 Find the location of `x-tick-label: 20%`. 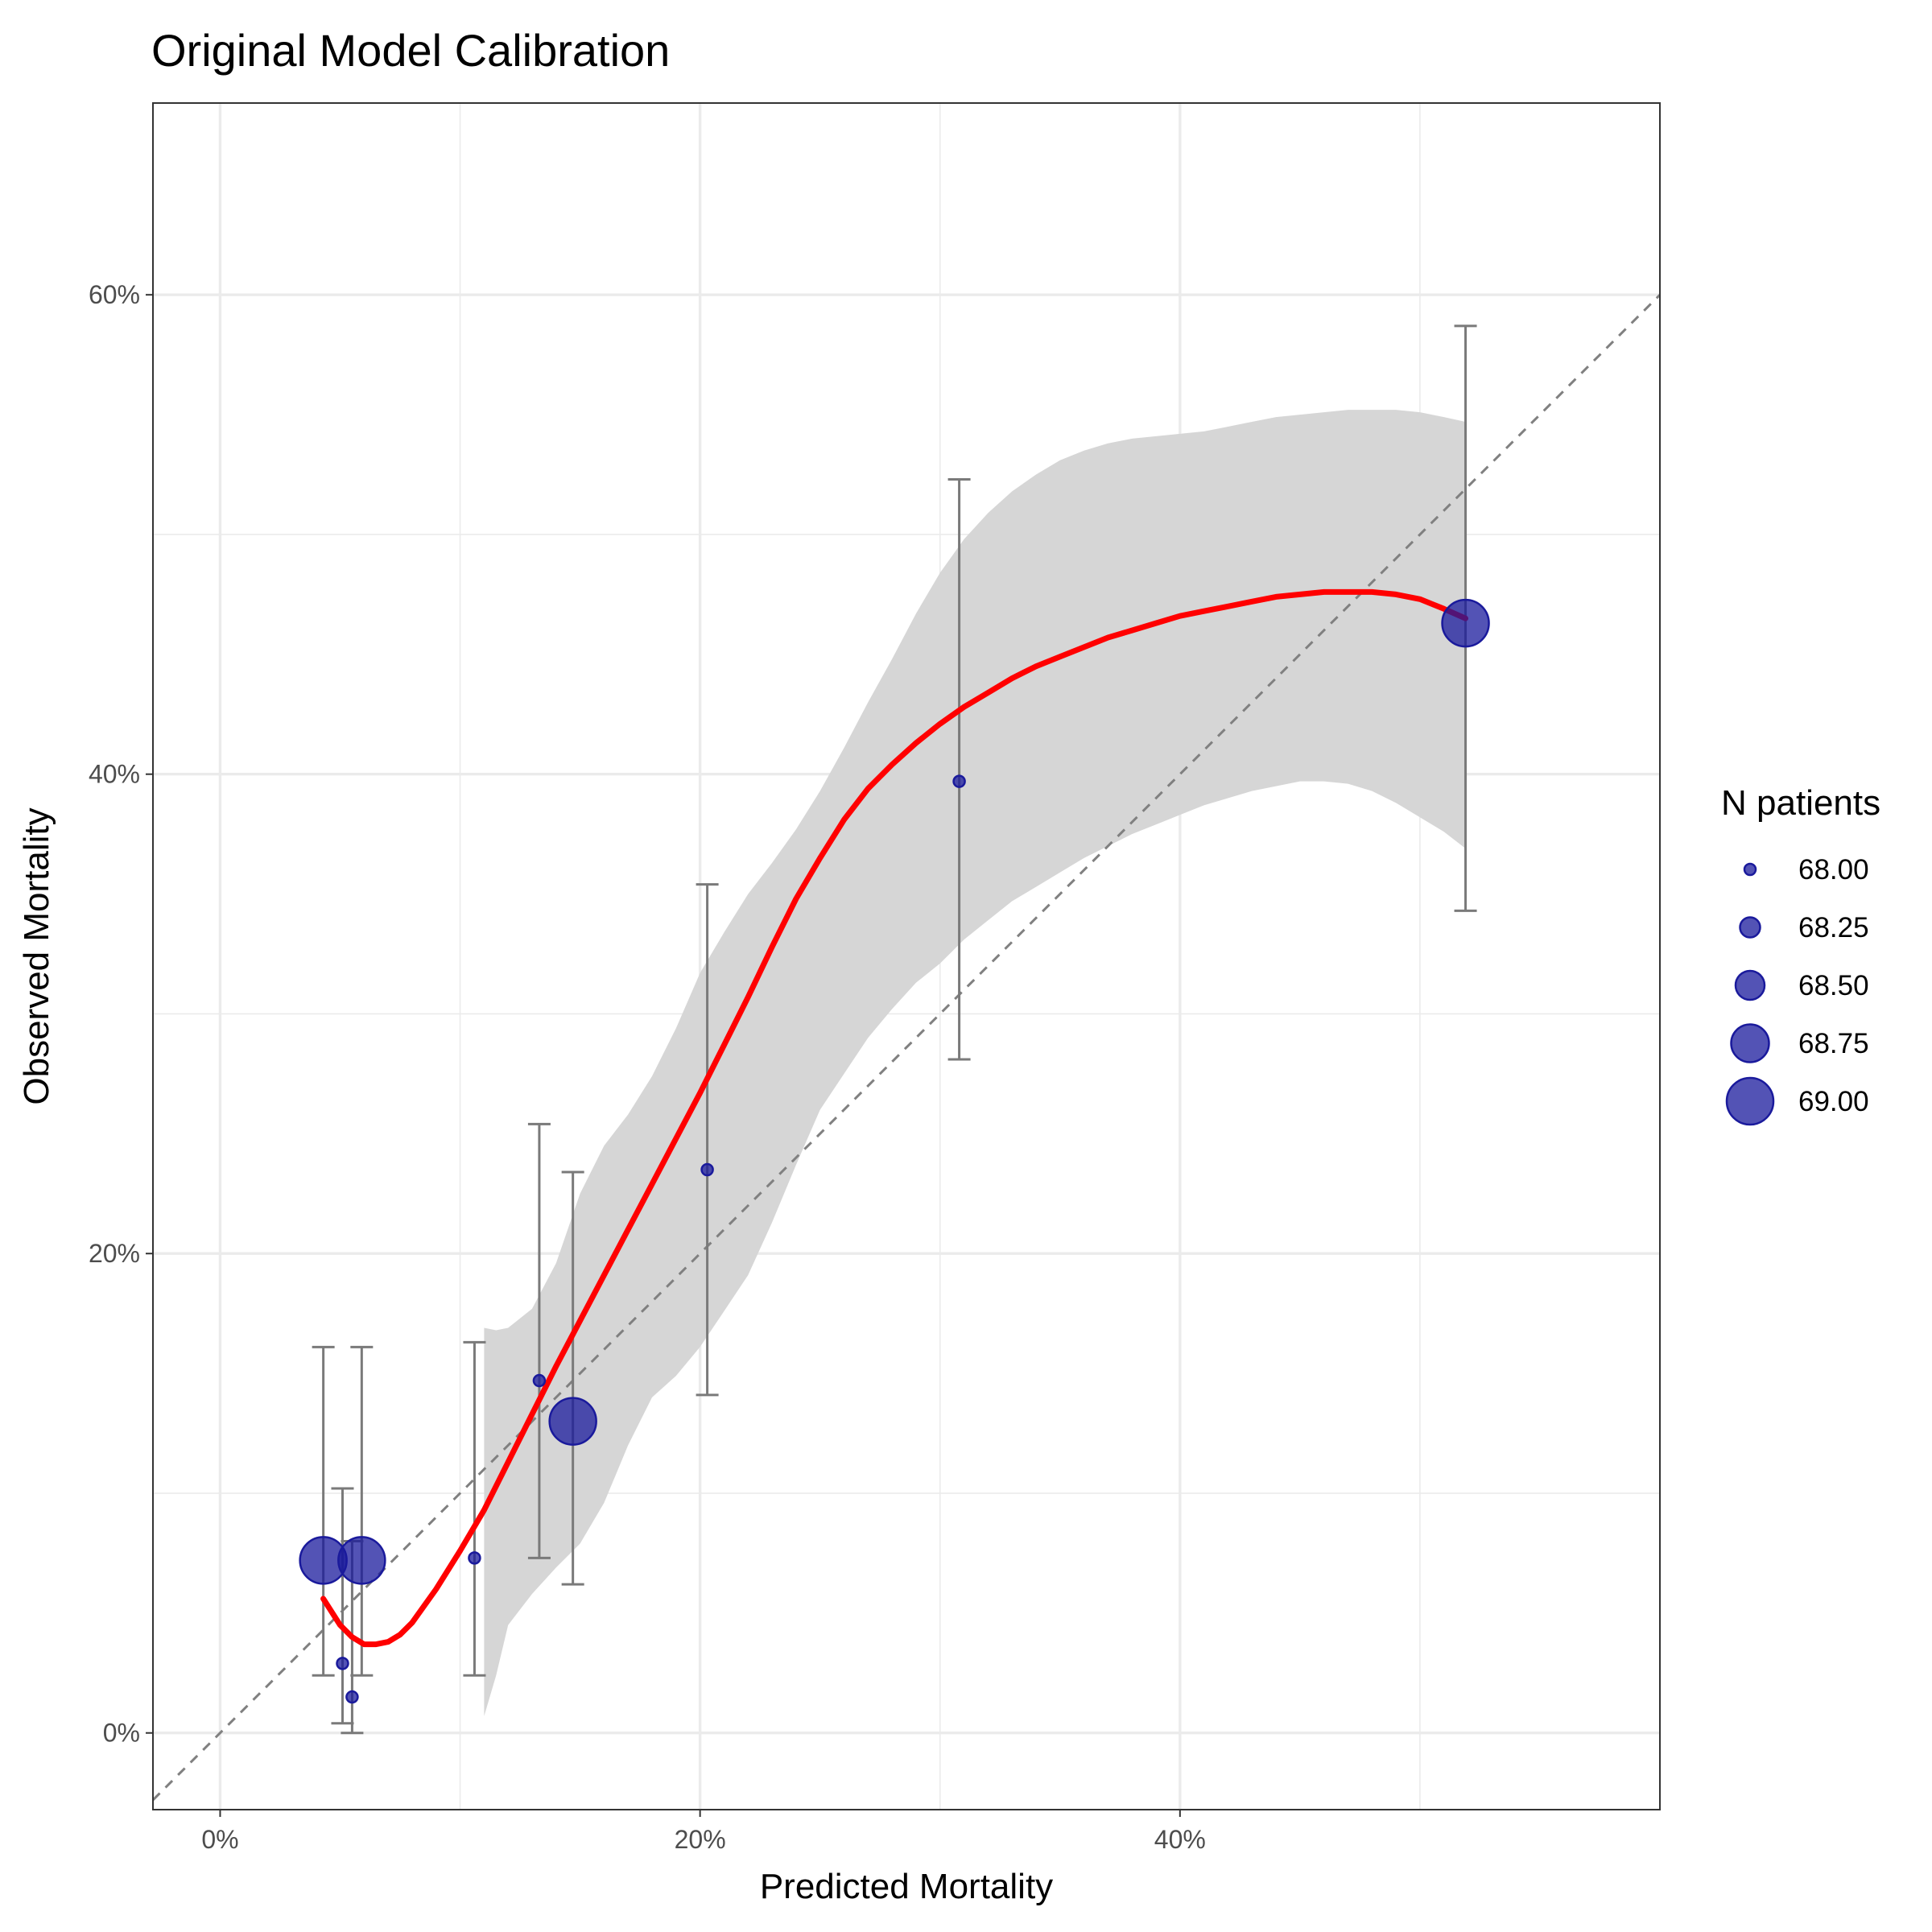

x-tick-label: 20% is located at coordinates (700, 1839).